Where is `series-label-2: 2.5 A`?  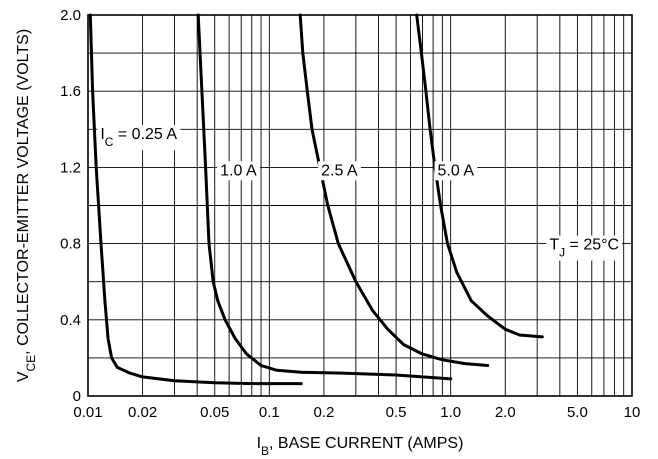
series-label-2: 2.5 A is located at coordinates (339, 170).